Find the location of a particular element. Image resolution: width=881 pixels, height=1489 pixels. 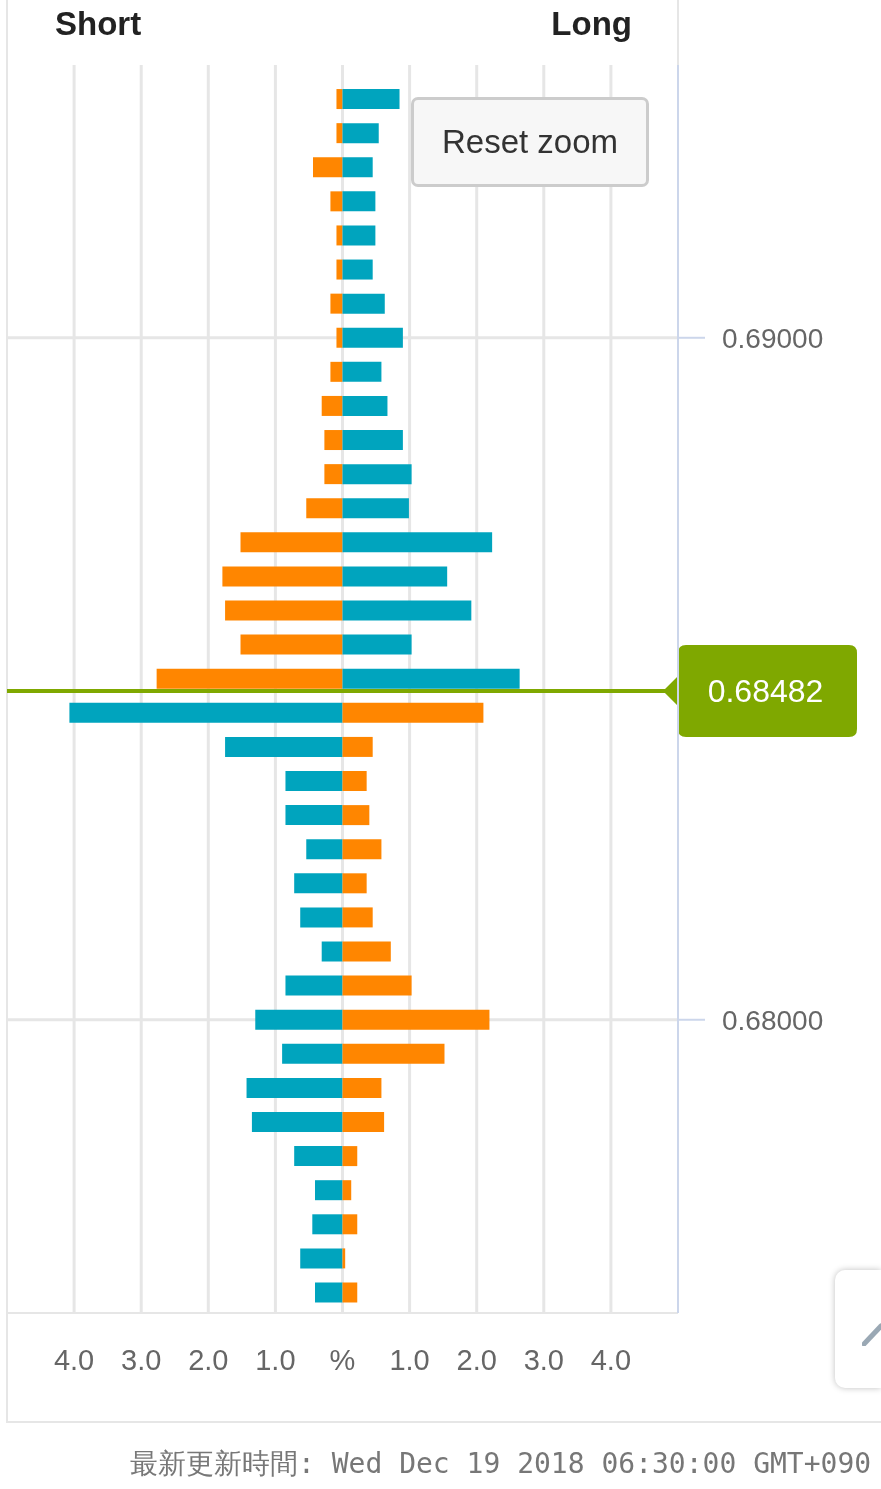

text: Short is located at coordinates (98, 24).